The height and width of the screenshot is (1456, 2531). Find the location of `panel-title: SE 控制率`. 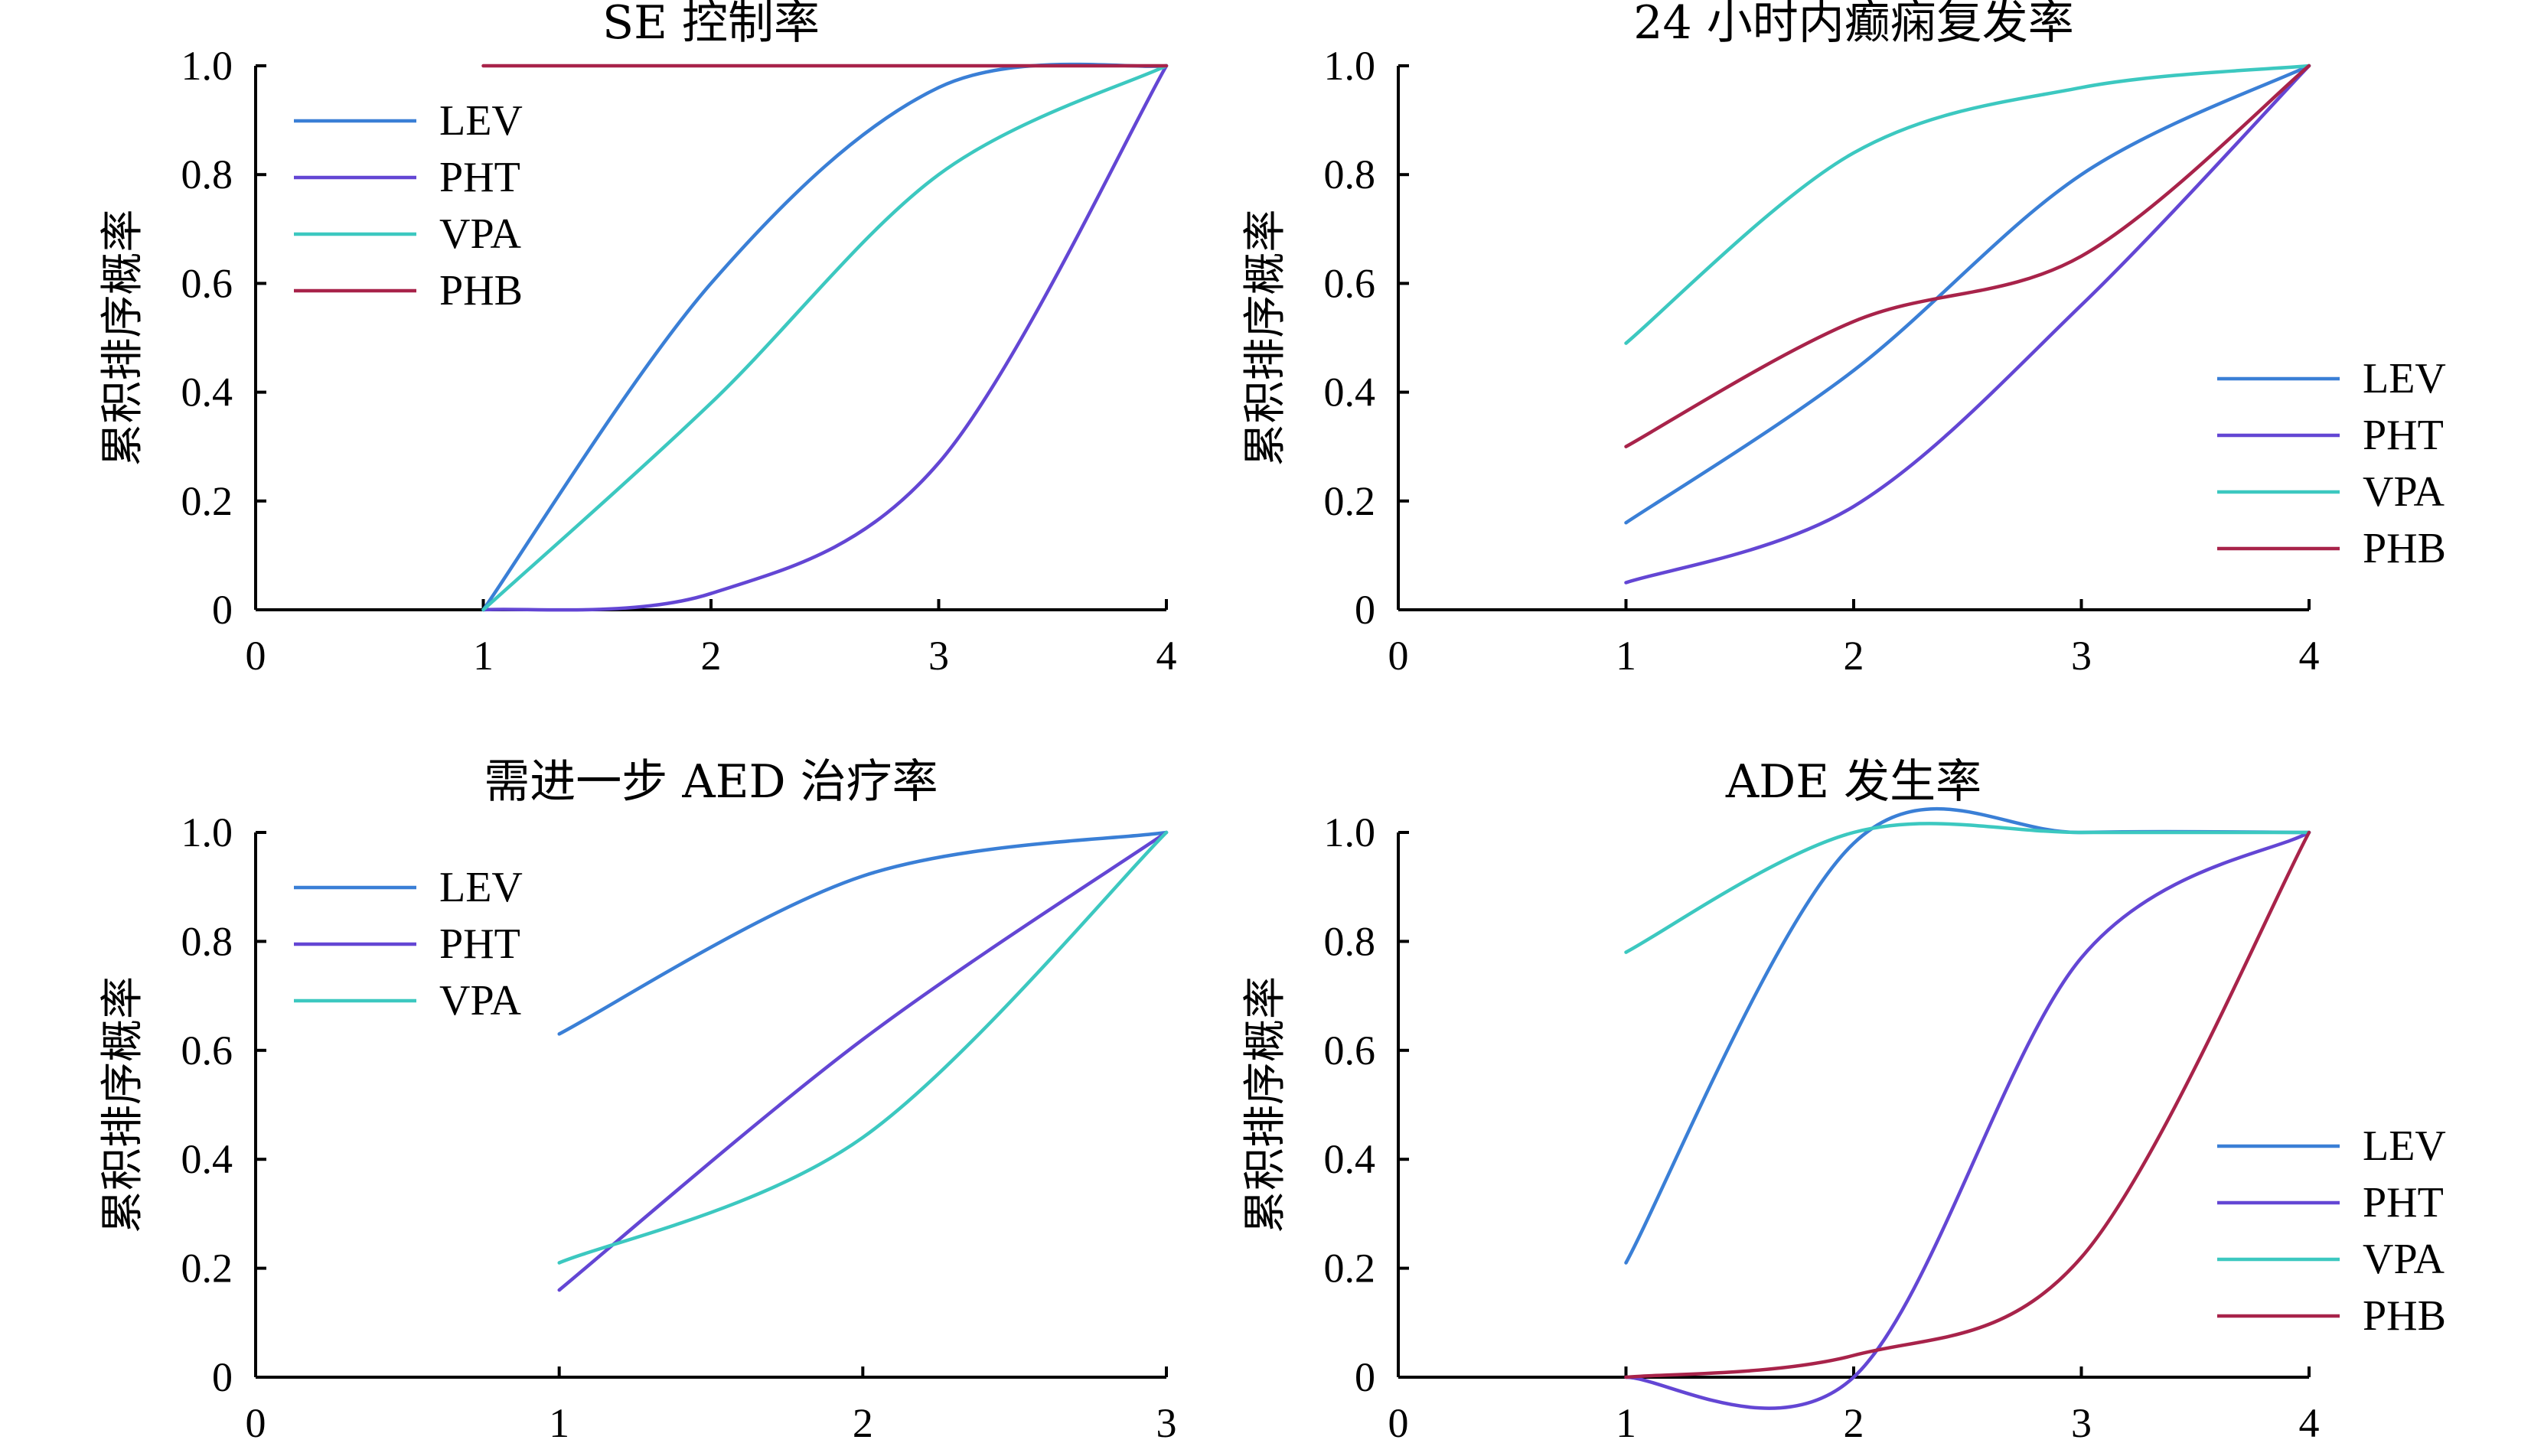

panel-title: SE 控制率 is located at coordinates (711, 25).